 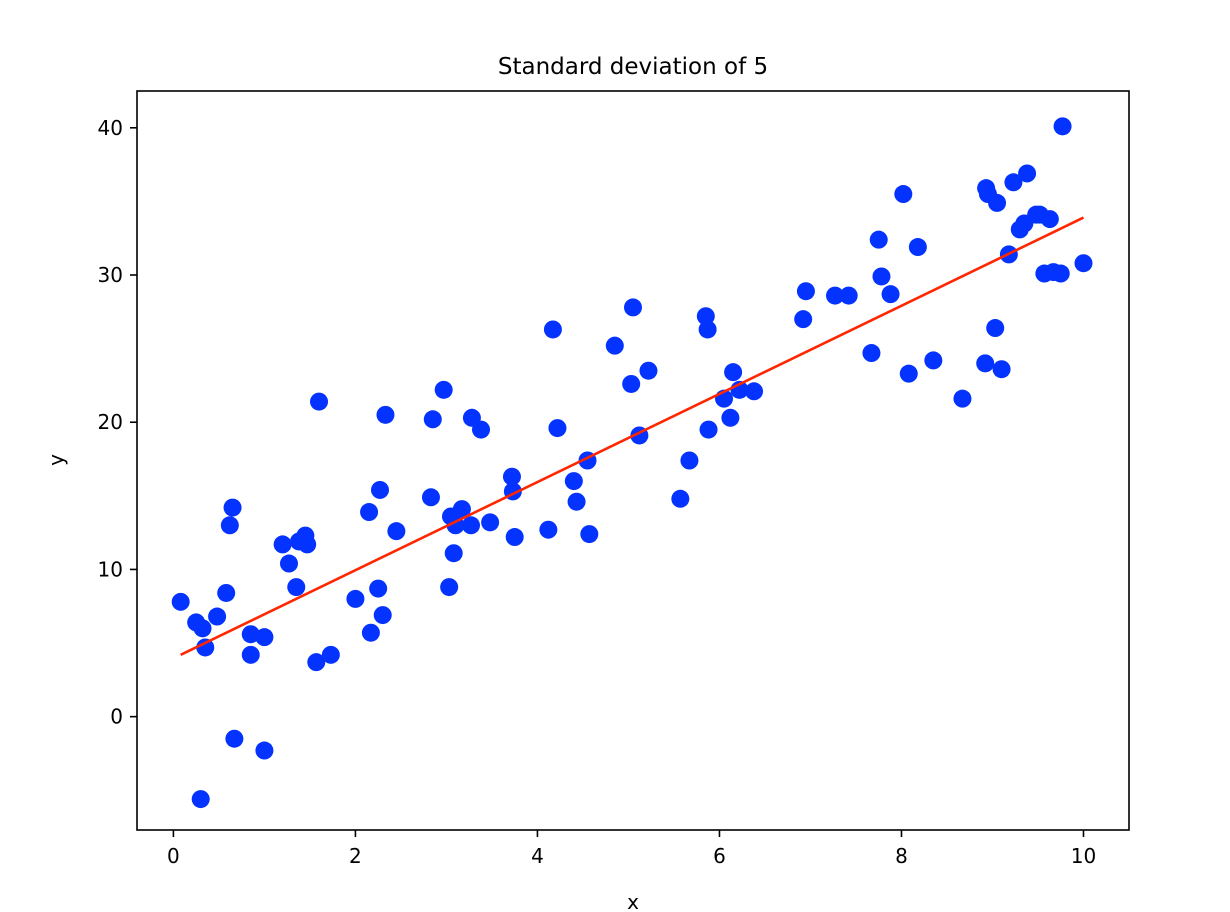 I want to click on x-tick-label: 10, so click(x=1083, y=856).